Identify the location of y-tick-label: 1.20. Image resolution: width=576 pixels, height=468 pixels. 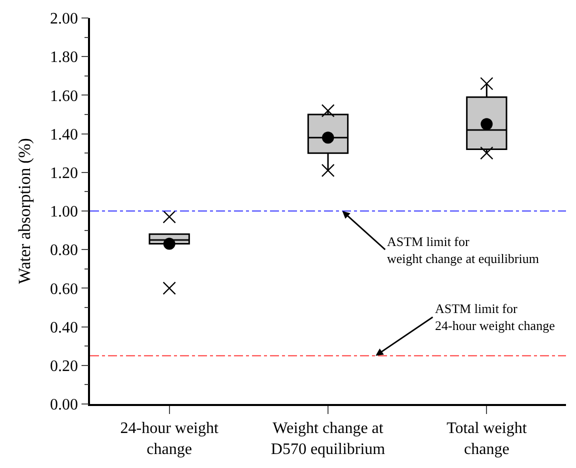
(64, 173).